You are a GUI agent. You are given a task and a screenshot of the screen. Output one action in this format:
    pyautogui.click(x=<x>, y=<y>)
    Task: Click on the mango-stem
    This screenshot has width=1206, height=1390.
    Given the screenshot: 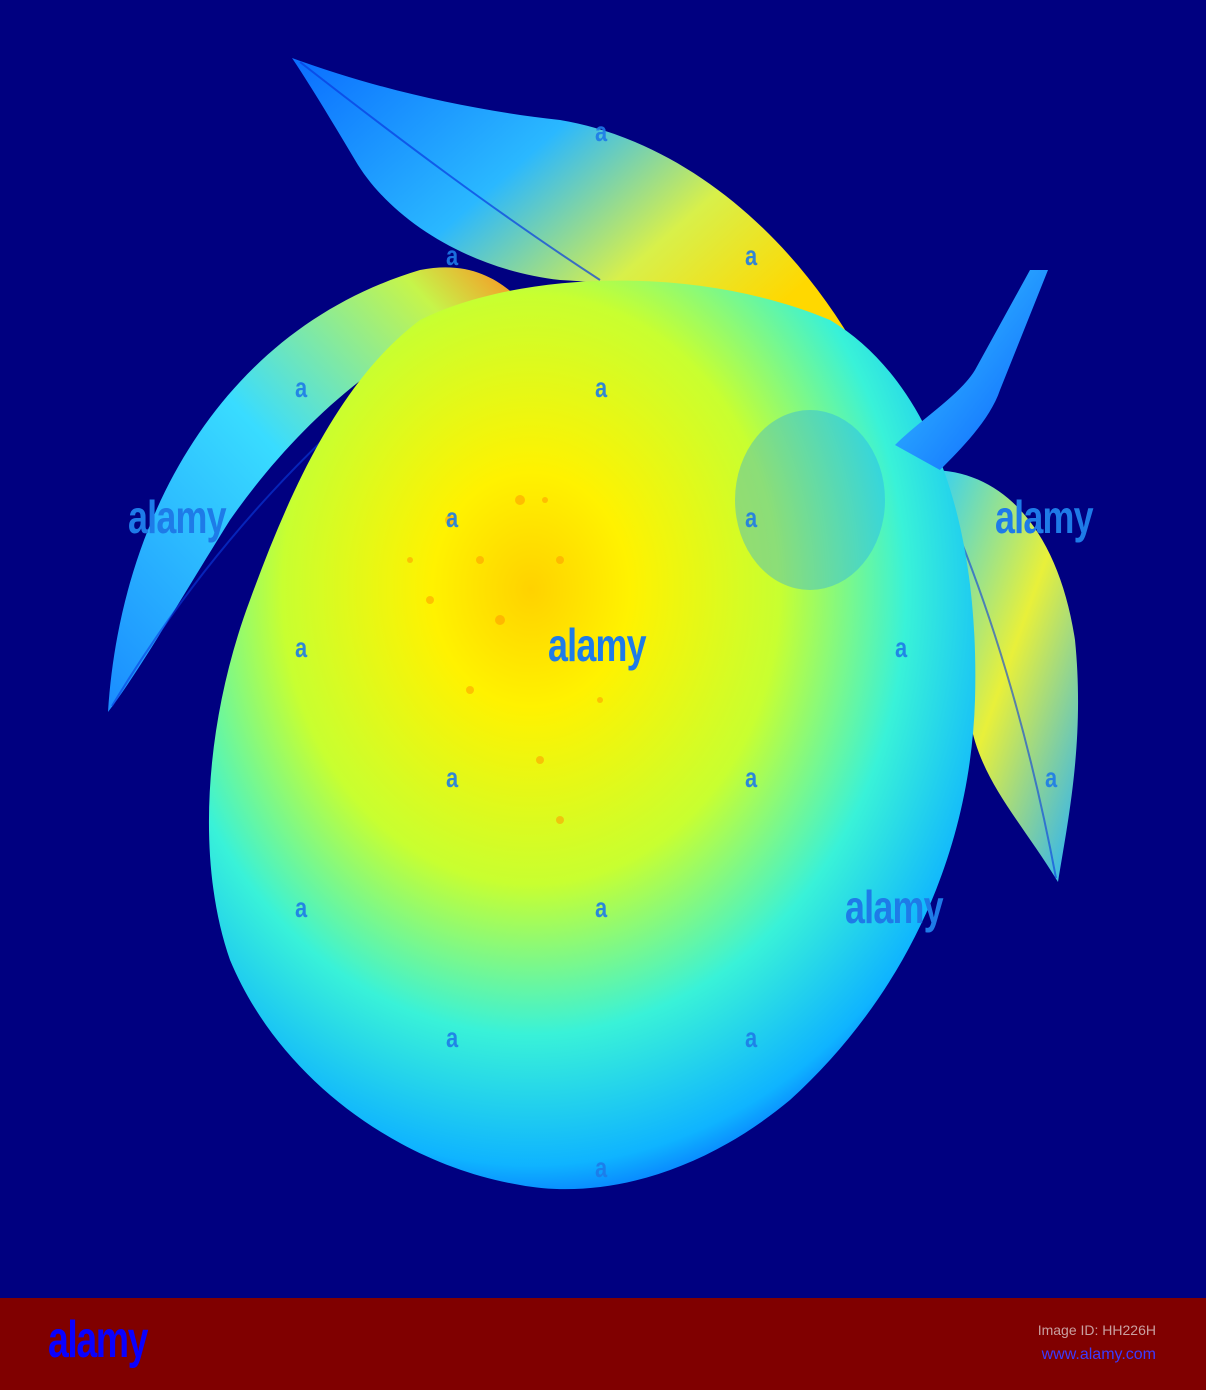 What is the action you would take?
    pyautogui.click(x=971, y=370)
    